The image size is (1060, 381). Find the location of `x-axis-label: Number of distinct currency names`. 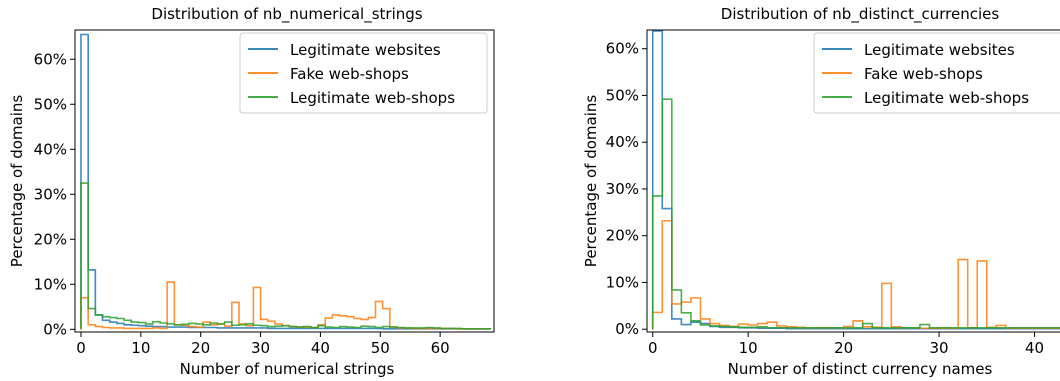

x-axis-label: Number of distinct currency names is located at coordinates (860, 369).